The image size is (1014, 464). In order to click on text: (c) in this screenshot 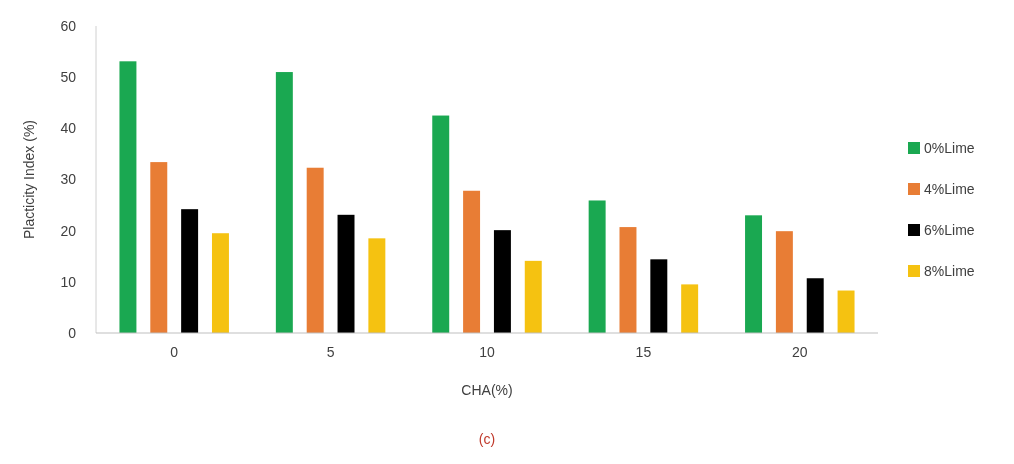, I will do `click(487, 439)`.